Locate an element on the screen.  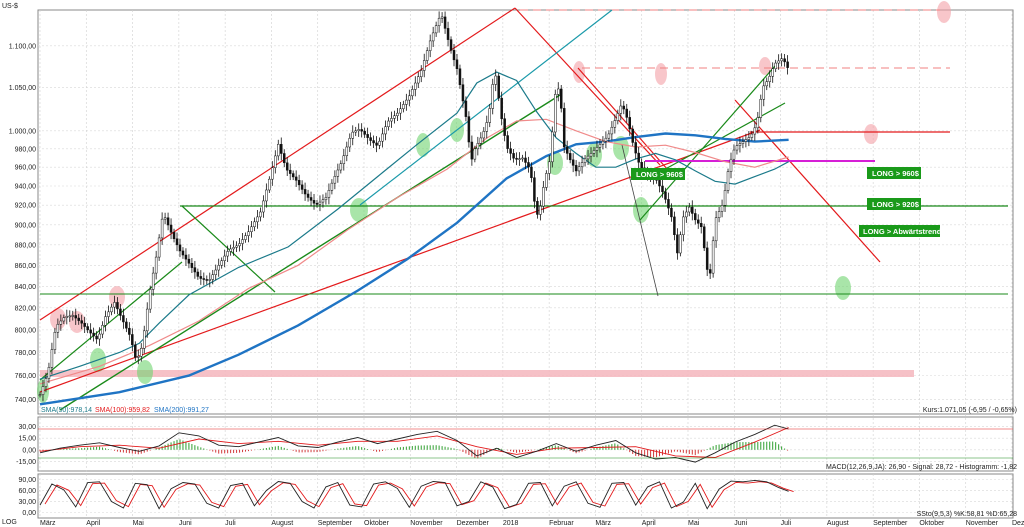
y-tick-label: 860,00 is located at coordinates (26, 266).